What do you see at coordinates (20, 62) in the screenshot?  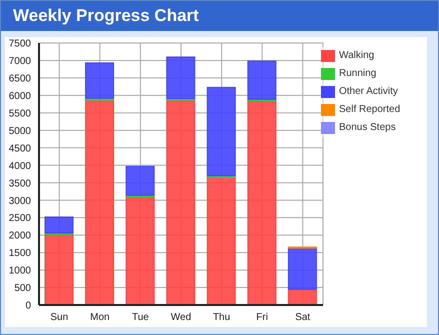 I see `y-tick-label: 7000` at bounding box center [20, 62].